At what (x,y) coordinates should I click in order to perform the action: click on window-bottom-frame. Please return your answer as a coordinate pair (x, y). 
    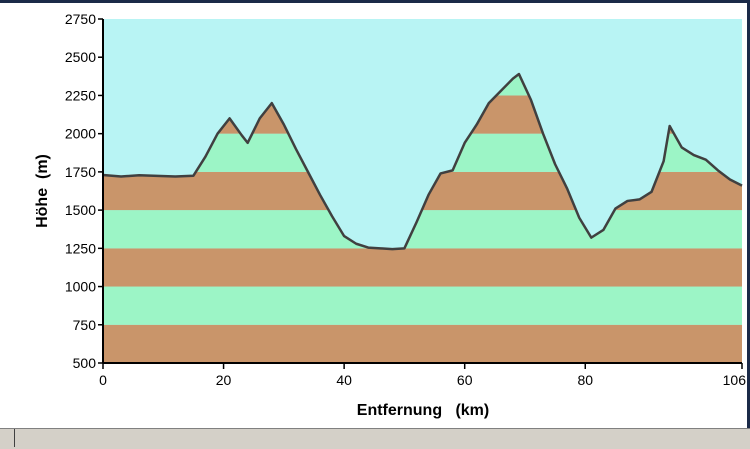
    Looking at the image, I should click on (375, 438).